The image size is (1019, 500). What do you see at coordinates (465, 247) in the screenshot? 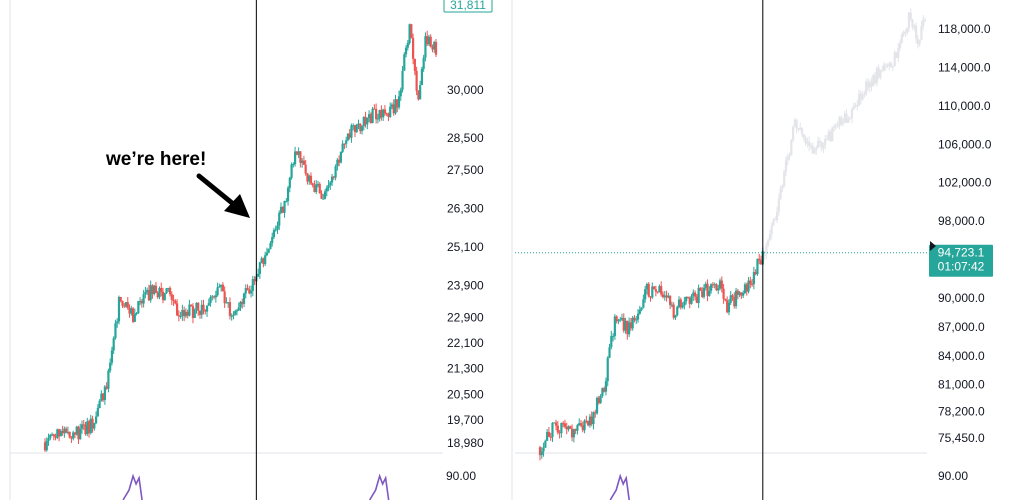
I see `y-tick-label: 25,100` at bounding box center [465, 247].